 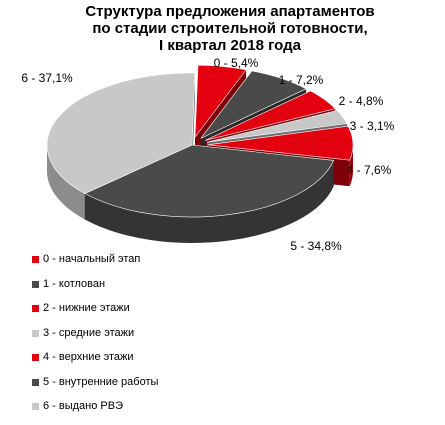 What do you see at coordinates (101, 381) in the screenshot?
I see `legend-label-5: 5 - внутренние работы` at bounding box center [101, 381].